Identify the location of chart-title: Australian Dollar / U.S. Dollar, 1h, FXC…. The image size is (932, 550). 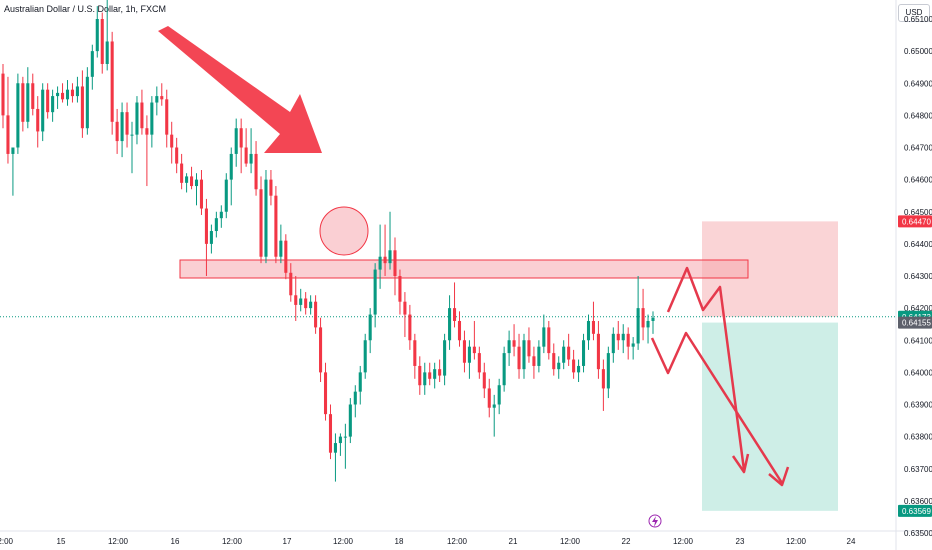
(85, 9).